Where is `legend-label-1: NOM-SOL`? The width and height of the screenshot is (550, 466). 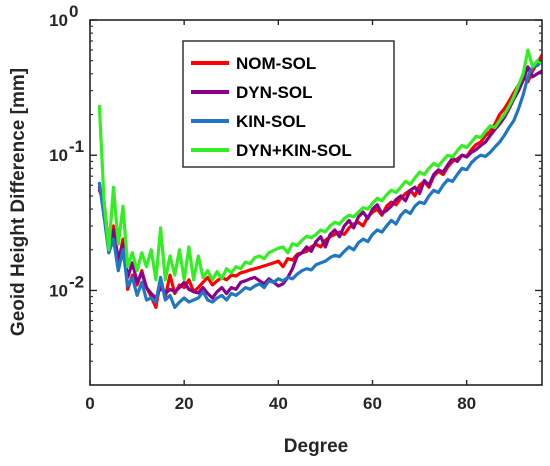 legend-label-1: NOM-SOL is located at coordinates (276, 63).